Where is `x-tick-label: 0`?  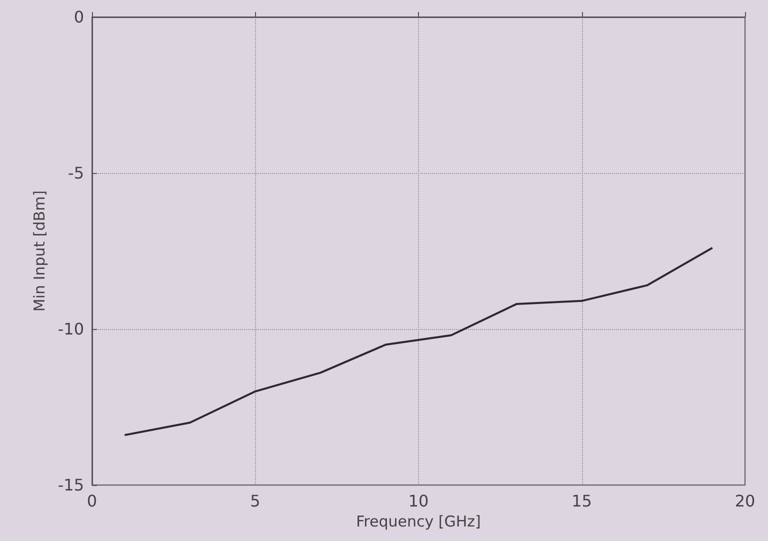 x-tick-label: 0 is located at coordinates (92, 501).